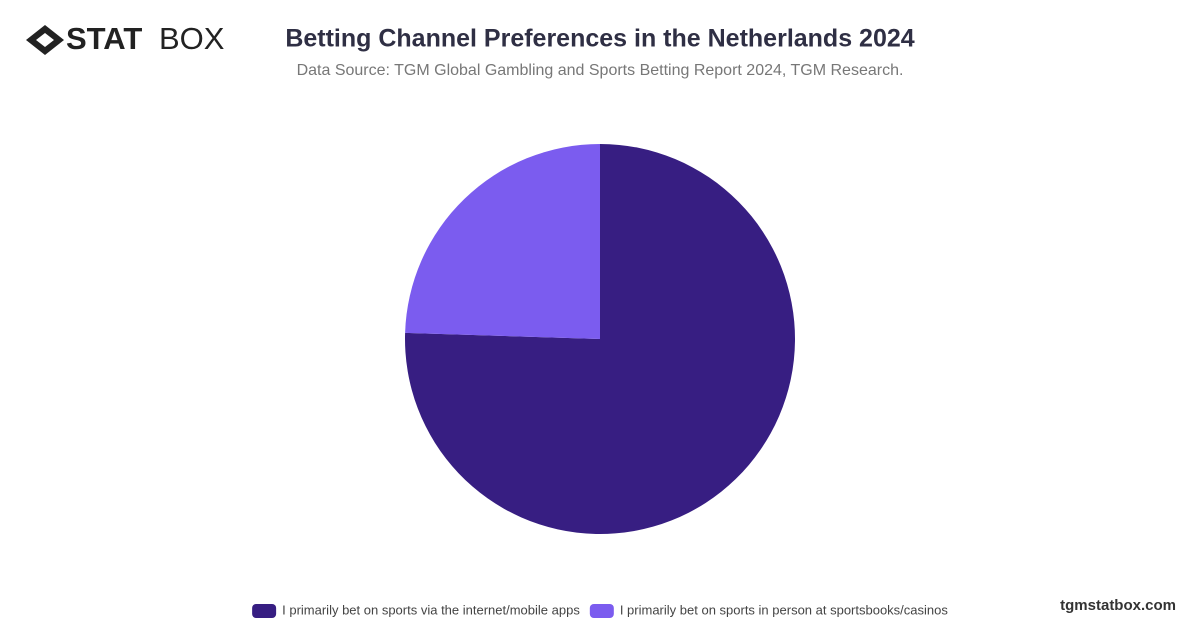 Image resolution: width=1200 pixels, height=633 pixels. What do you see at coordinates (104, 38) in the screenshot?
I see `logo-bold: STAT` at bounding box center [104, 38].